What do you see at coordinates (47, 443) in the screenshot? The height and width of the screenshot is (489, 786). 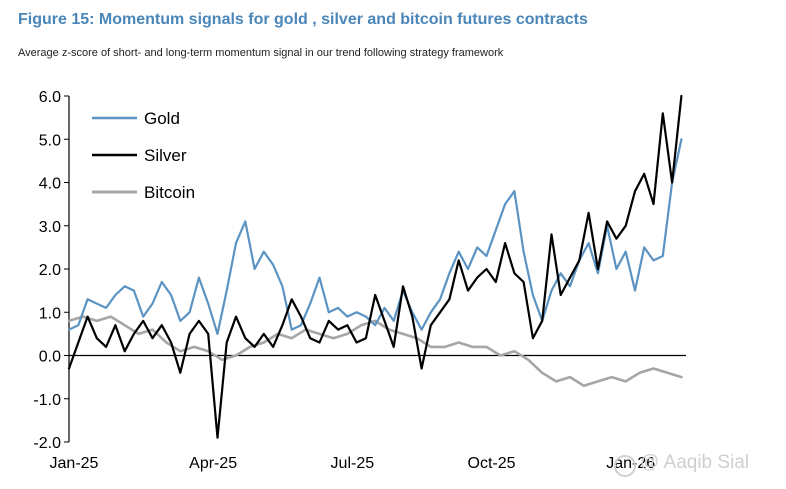 I see `y-tick-label: -2.0` at bounding box center [47, 443].